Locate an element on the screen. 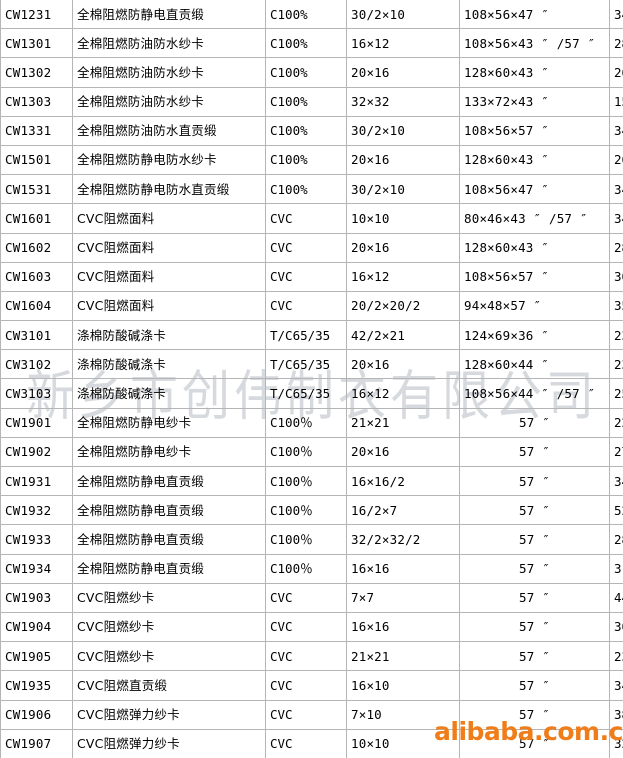 The image size is (623, 758). cell-specification: 124×69×36 ″ is located at coordinates (534, 335).